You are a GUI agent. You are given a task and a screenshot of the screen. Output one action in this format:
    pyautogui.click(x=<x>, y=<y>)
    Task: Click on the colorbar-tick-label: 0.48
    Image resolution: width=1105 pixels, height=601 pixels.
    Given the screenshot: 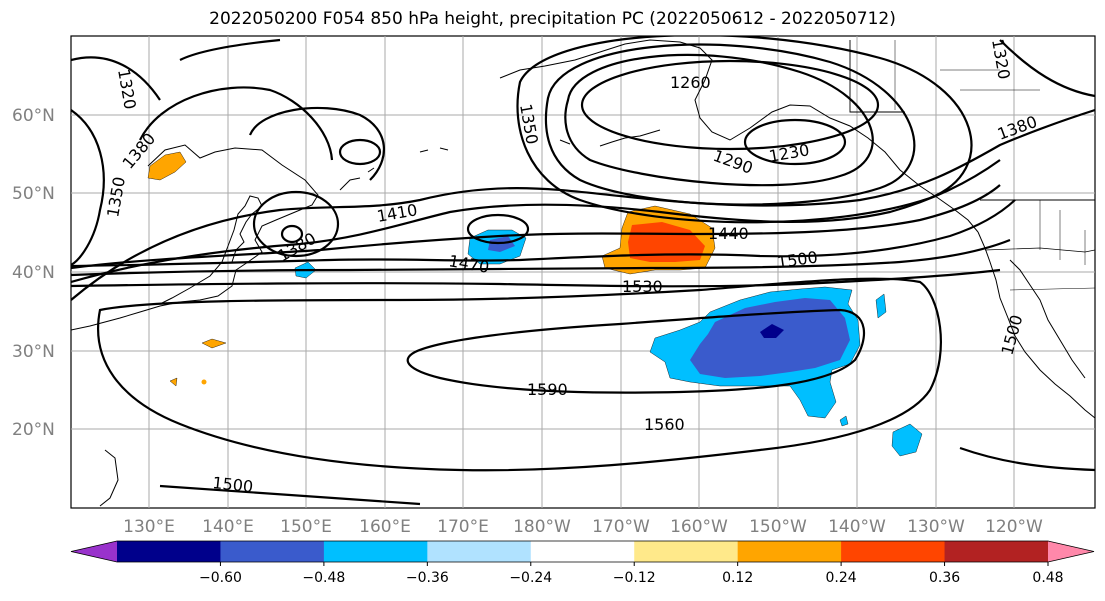 What is the action you would take?
    pyautogui.click(x=1047, y=578)
    